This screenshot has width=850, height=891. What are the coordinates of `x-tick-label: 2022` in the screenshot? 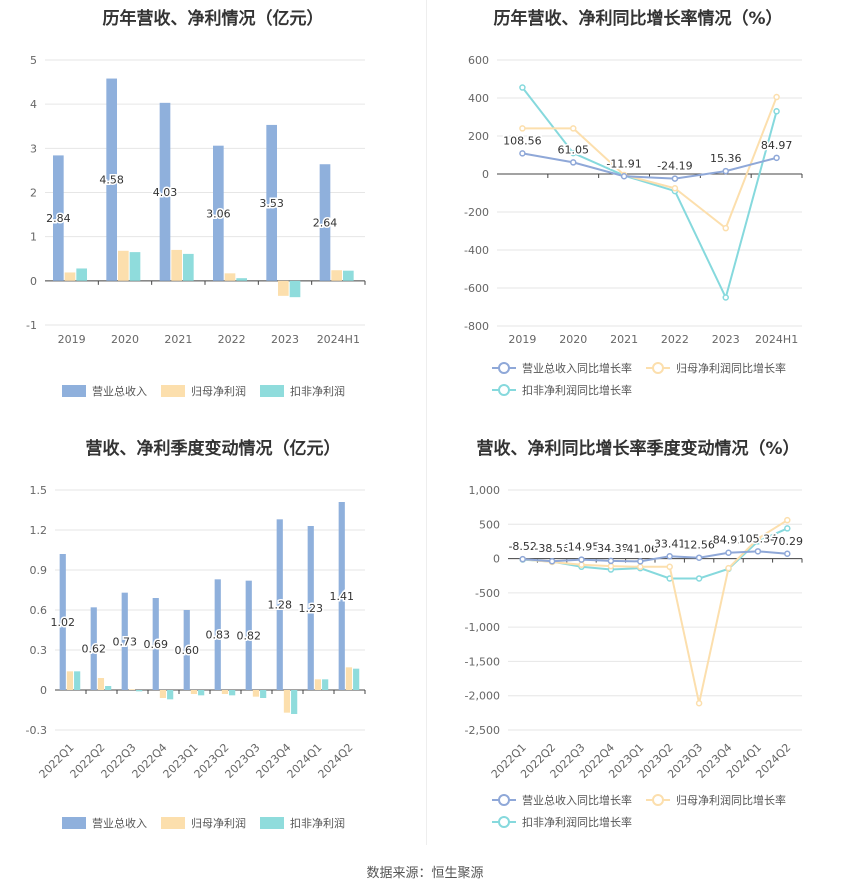 It's located at (675, 339).